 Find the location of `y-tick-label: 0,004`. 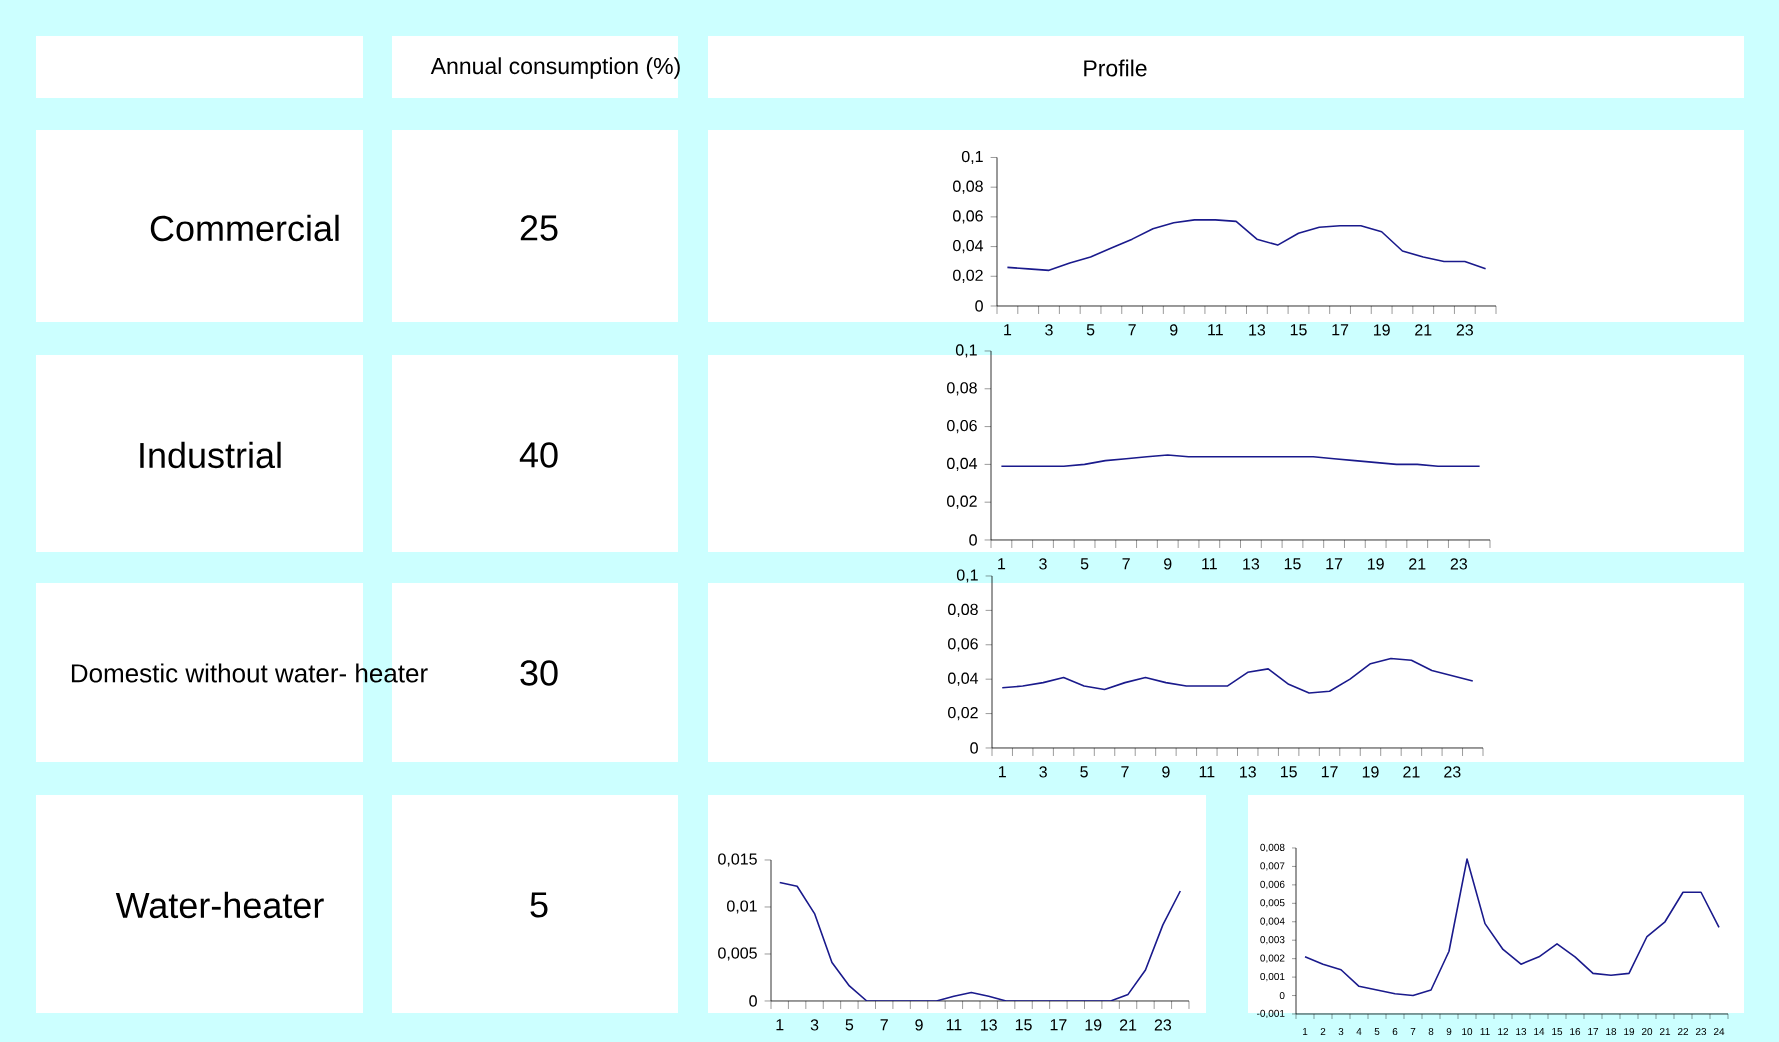

y-tick-label: 0,004 is located at coordinates (1272, 921).